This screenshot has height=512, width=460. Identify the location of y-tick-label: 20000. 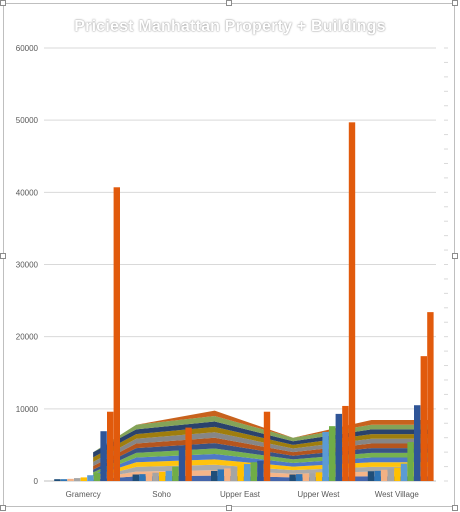
(27, 337).